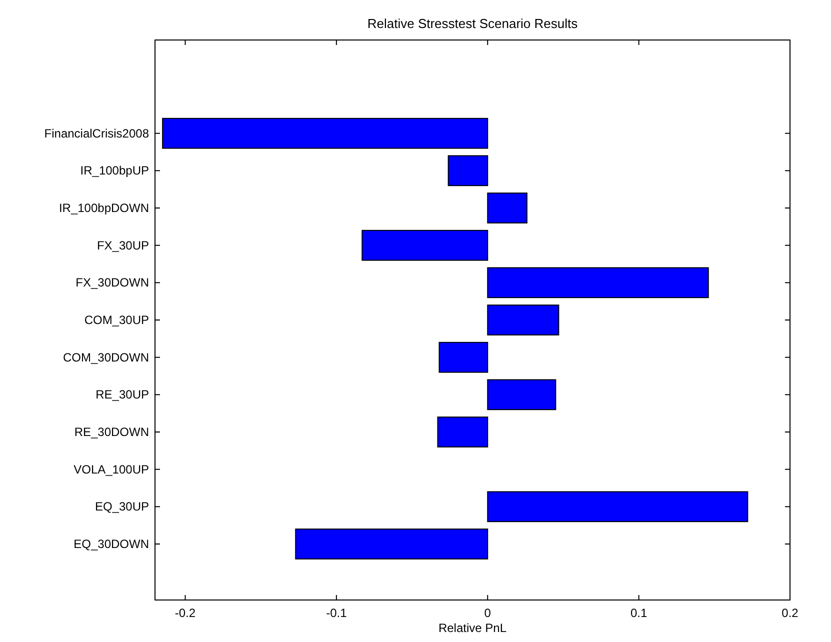  What do you see at coordinates (103, 208) in the screenshot?
I see `y-tick-label: IR_100bpDOWN` at bounding box center [103, 208].